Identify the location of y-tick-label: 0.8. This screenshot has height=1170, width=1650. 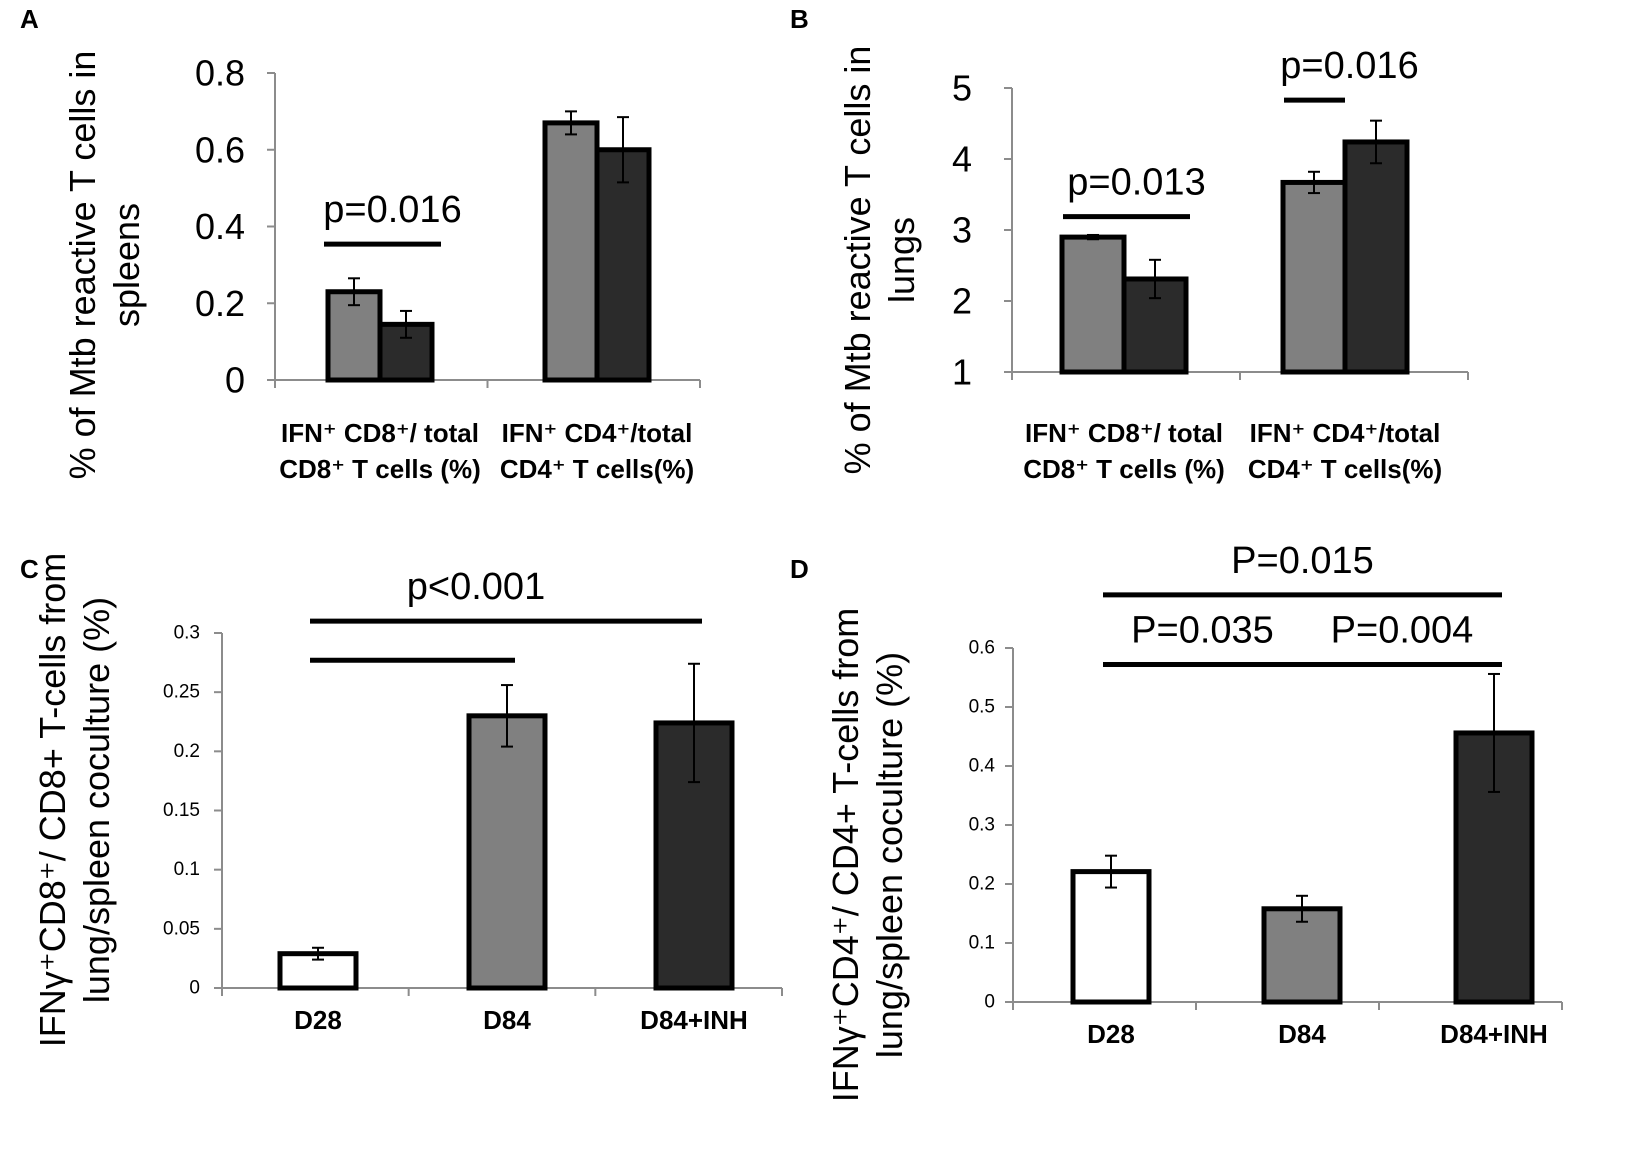
(220, 73).